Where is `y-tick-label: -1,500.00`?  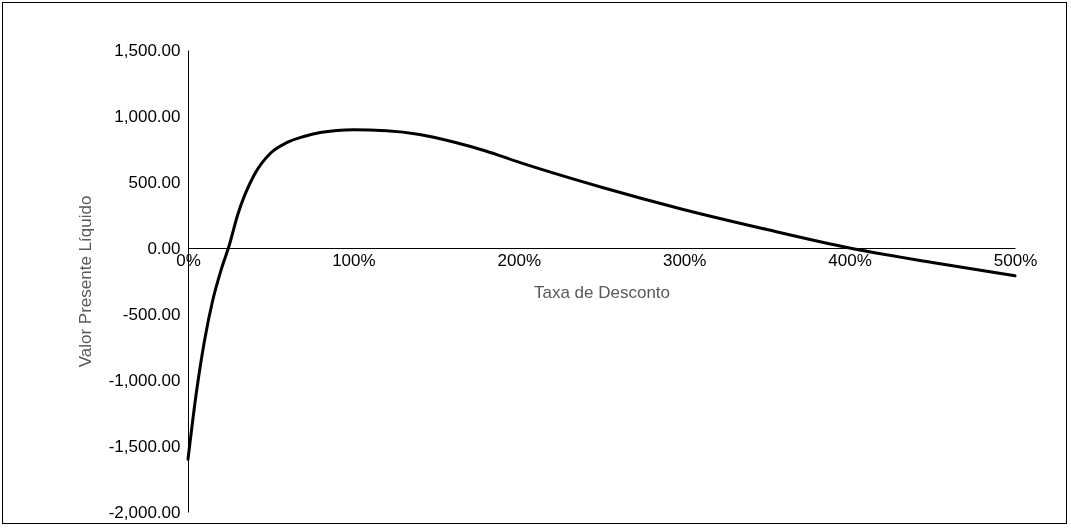
y-tick-label: -1,500.00 is located at coordinates (144, 446).